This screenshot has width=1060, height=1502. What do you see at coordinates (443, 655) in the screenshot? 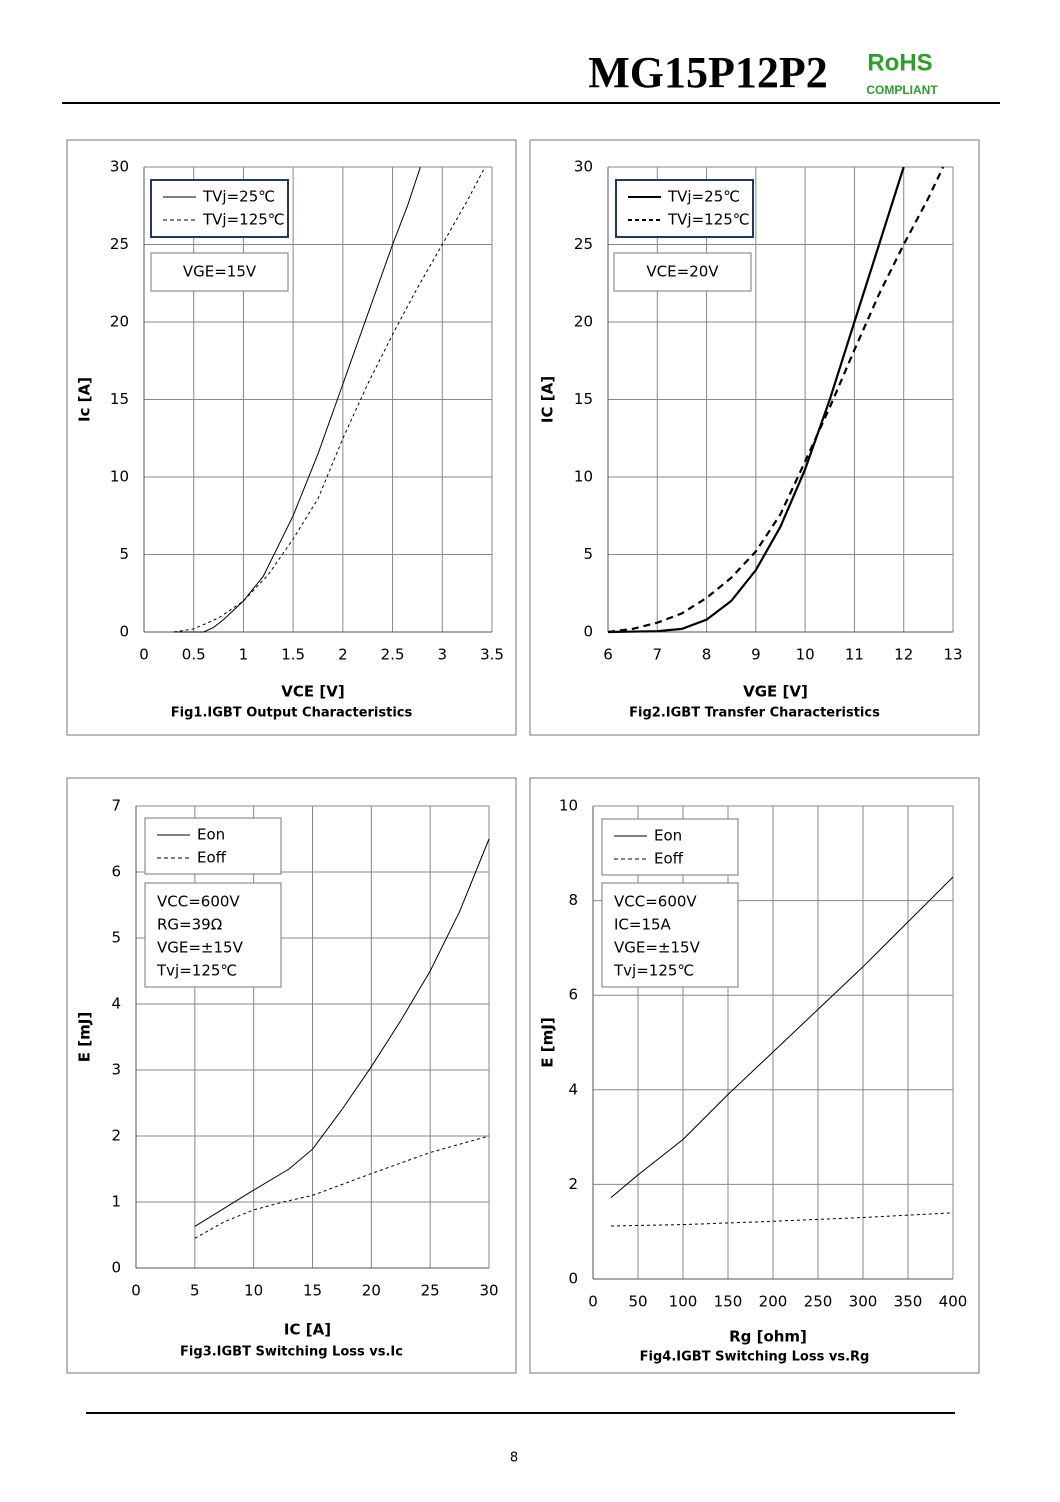
I see `x-tick-label: 3` at bounding box center [443, 655].